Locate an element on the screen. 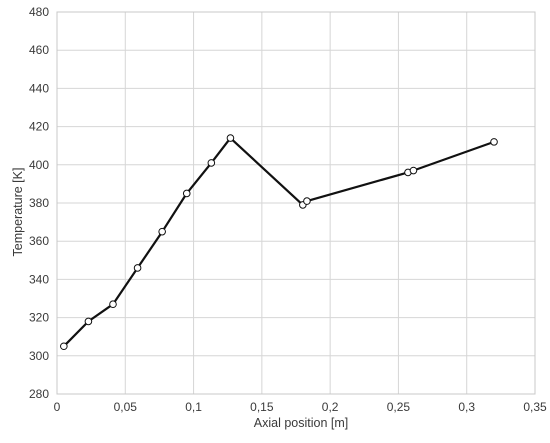 This screenshot has height=443, width=550. y-tick-label: 360 is located at coordinates (39, 241).